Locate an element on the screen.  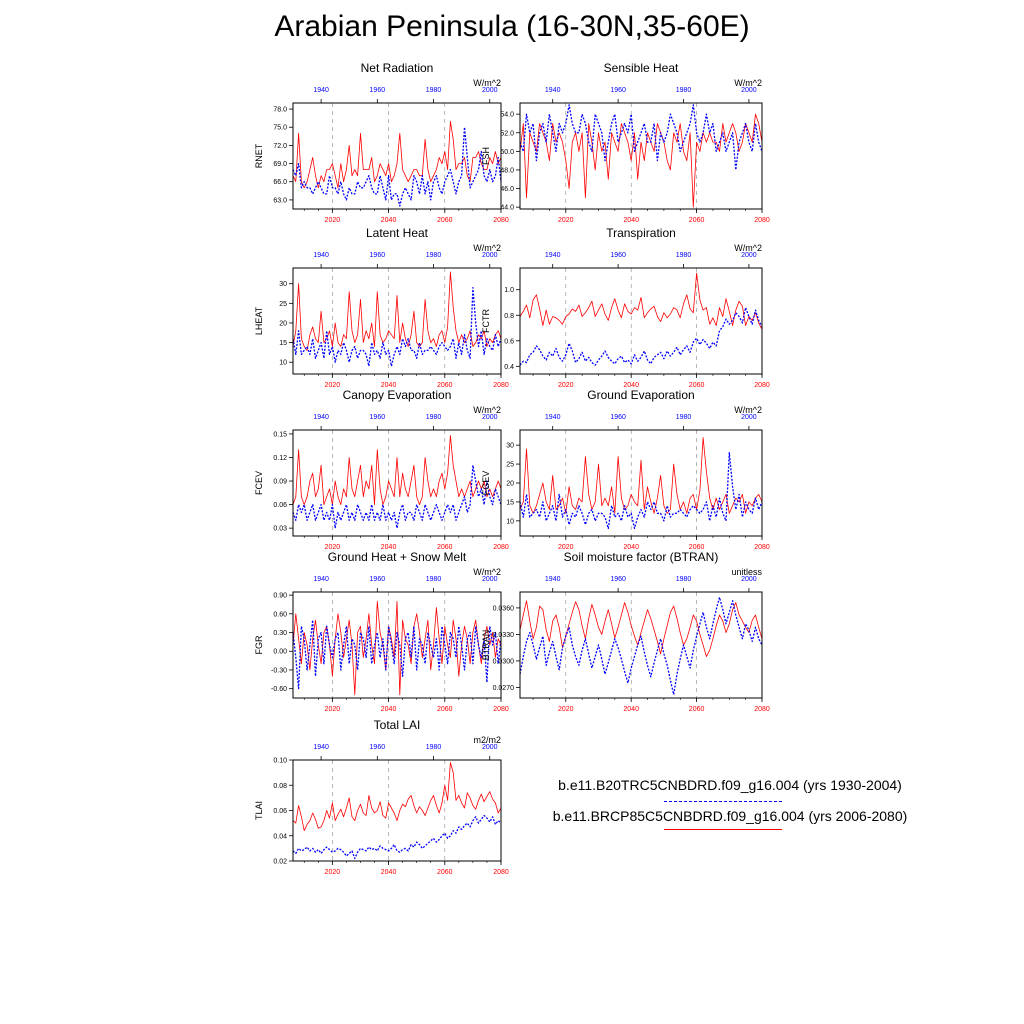
panel-4-series-future is located at coordinates (641, 301).